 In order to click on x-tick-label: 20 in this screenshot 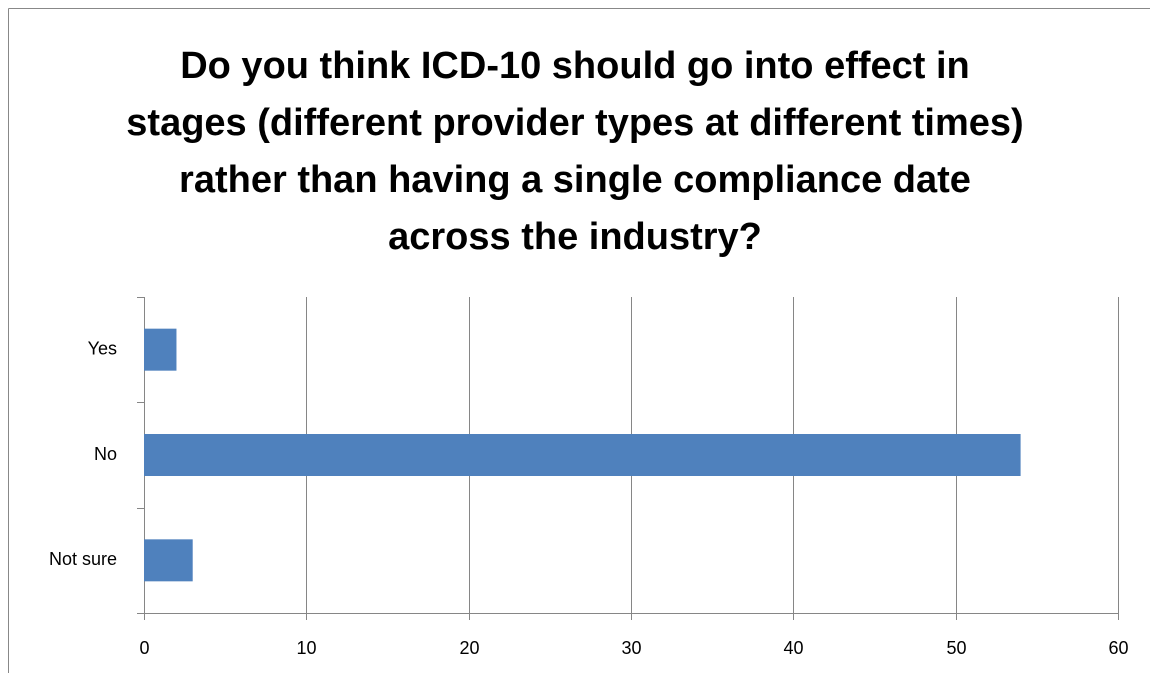, I will do `click(469, 648)`.